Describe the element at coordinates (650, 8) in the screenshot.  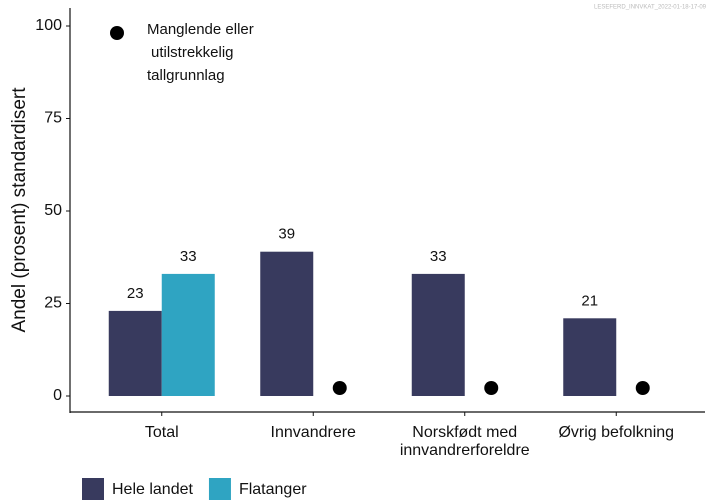
I see `source: LESEFERD_INNVKAT_2022-01-18-17-09` at that location.